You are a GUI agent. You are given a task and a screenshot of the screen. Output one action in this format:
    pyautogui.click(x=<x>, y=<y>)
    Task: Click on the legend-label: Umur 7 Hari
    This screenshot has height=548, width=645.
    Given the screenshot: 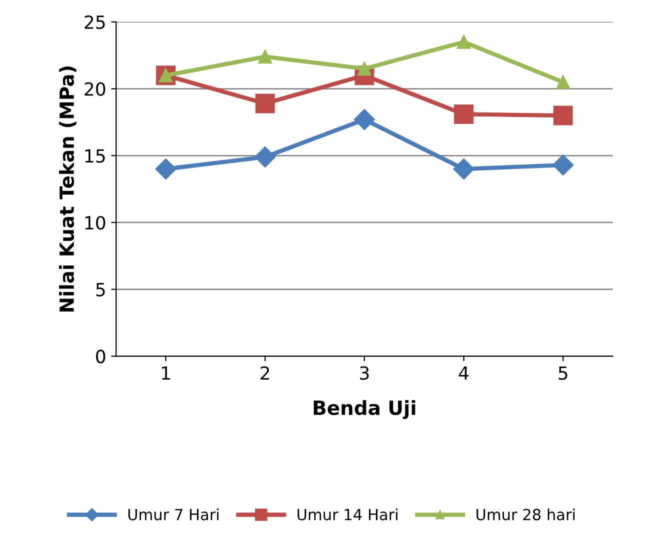 What is the action you would take?
    pyautogui.click(x=173, y=514)
    